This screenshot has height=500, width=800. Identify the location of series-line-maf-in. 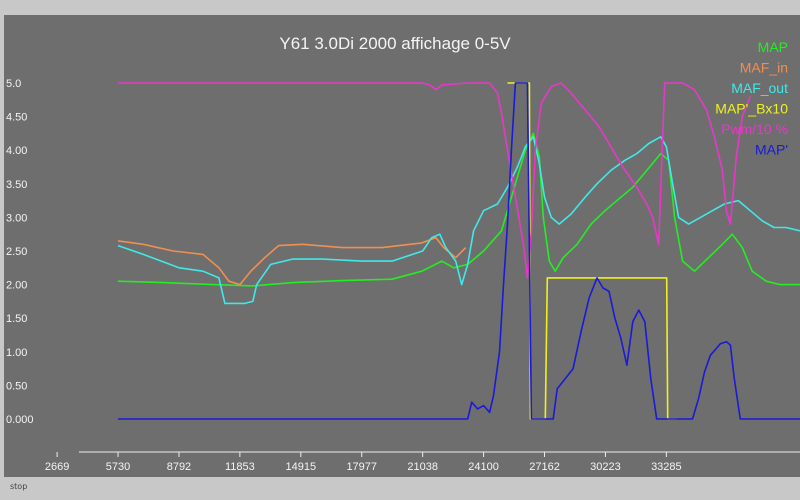
(292, 261).